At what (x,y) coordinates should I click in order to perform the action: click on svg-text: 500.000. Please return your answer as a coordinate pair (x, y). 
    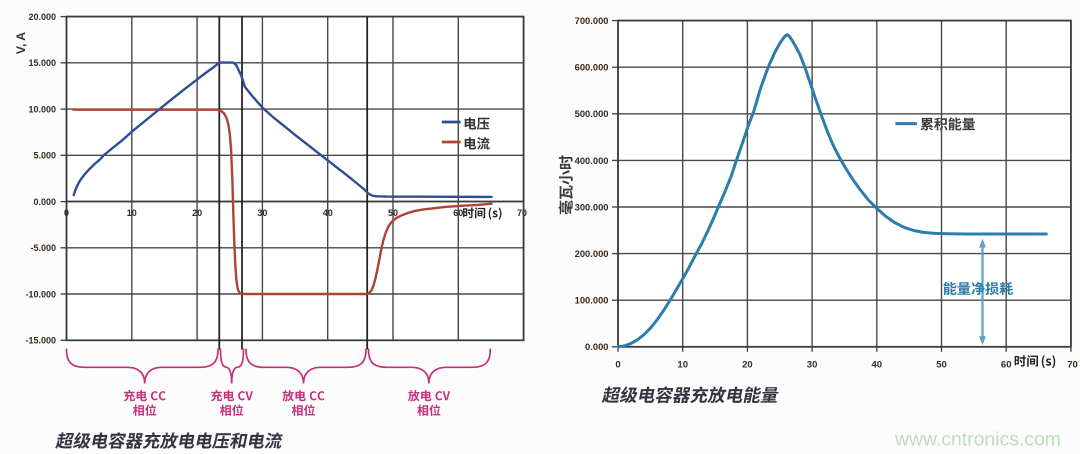
    Looking at the image, I should click on (592, 113).